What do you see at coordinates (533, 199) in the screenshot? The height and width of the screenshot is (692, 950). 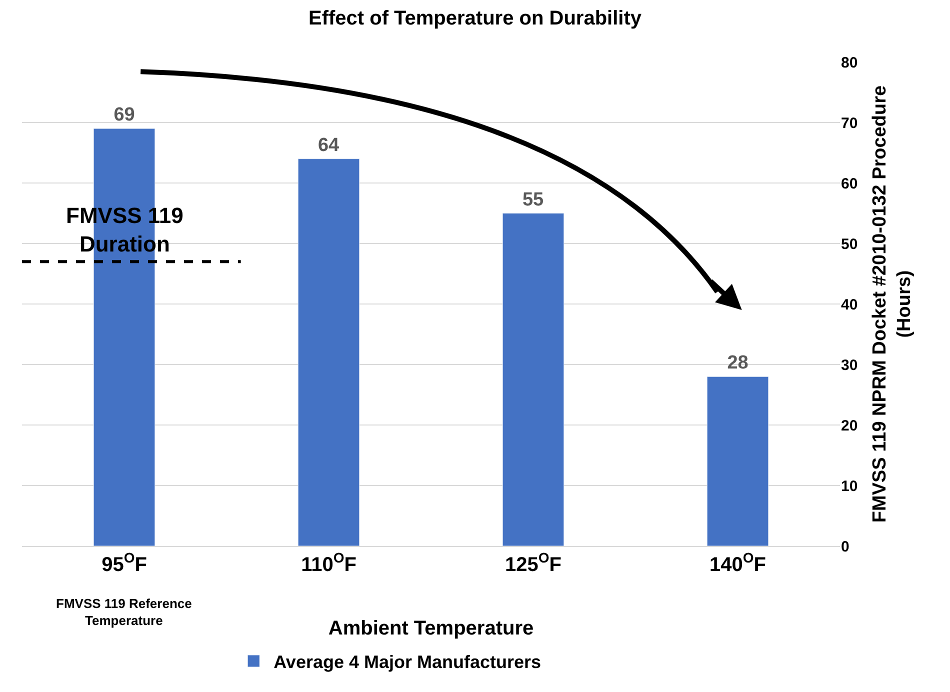 I see `data-label: 55` at bounding box center [533, 199].